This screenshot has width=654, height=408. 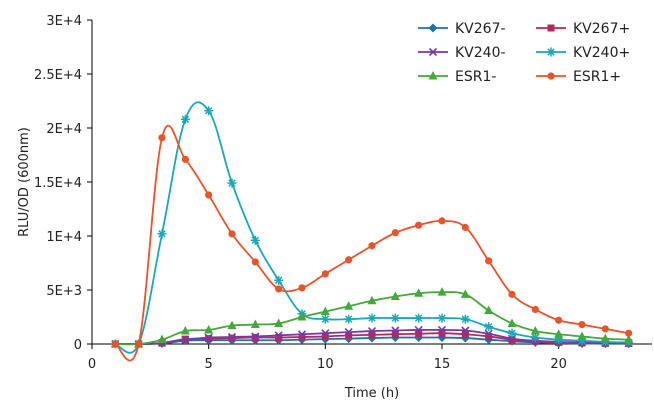 What do you see at coordinates (78, 345) in the screenshot?
I see `y-tick-label: 0` at bounding box center [78, 345].